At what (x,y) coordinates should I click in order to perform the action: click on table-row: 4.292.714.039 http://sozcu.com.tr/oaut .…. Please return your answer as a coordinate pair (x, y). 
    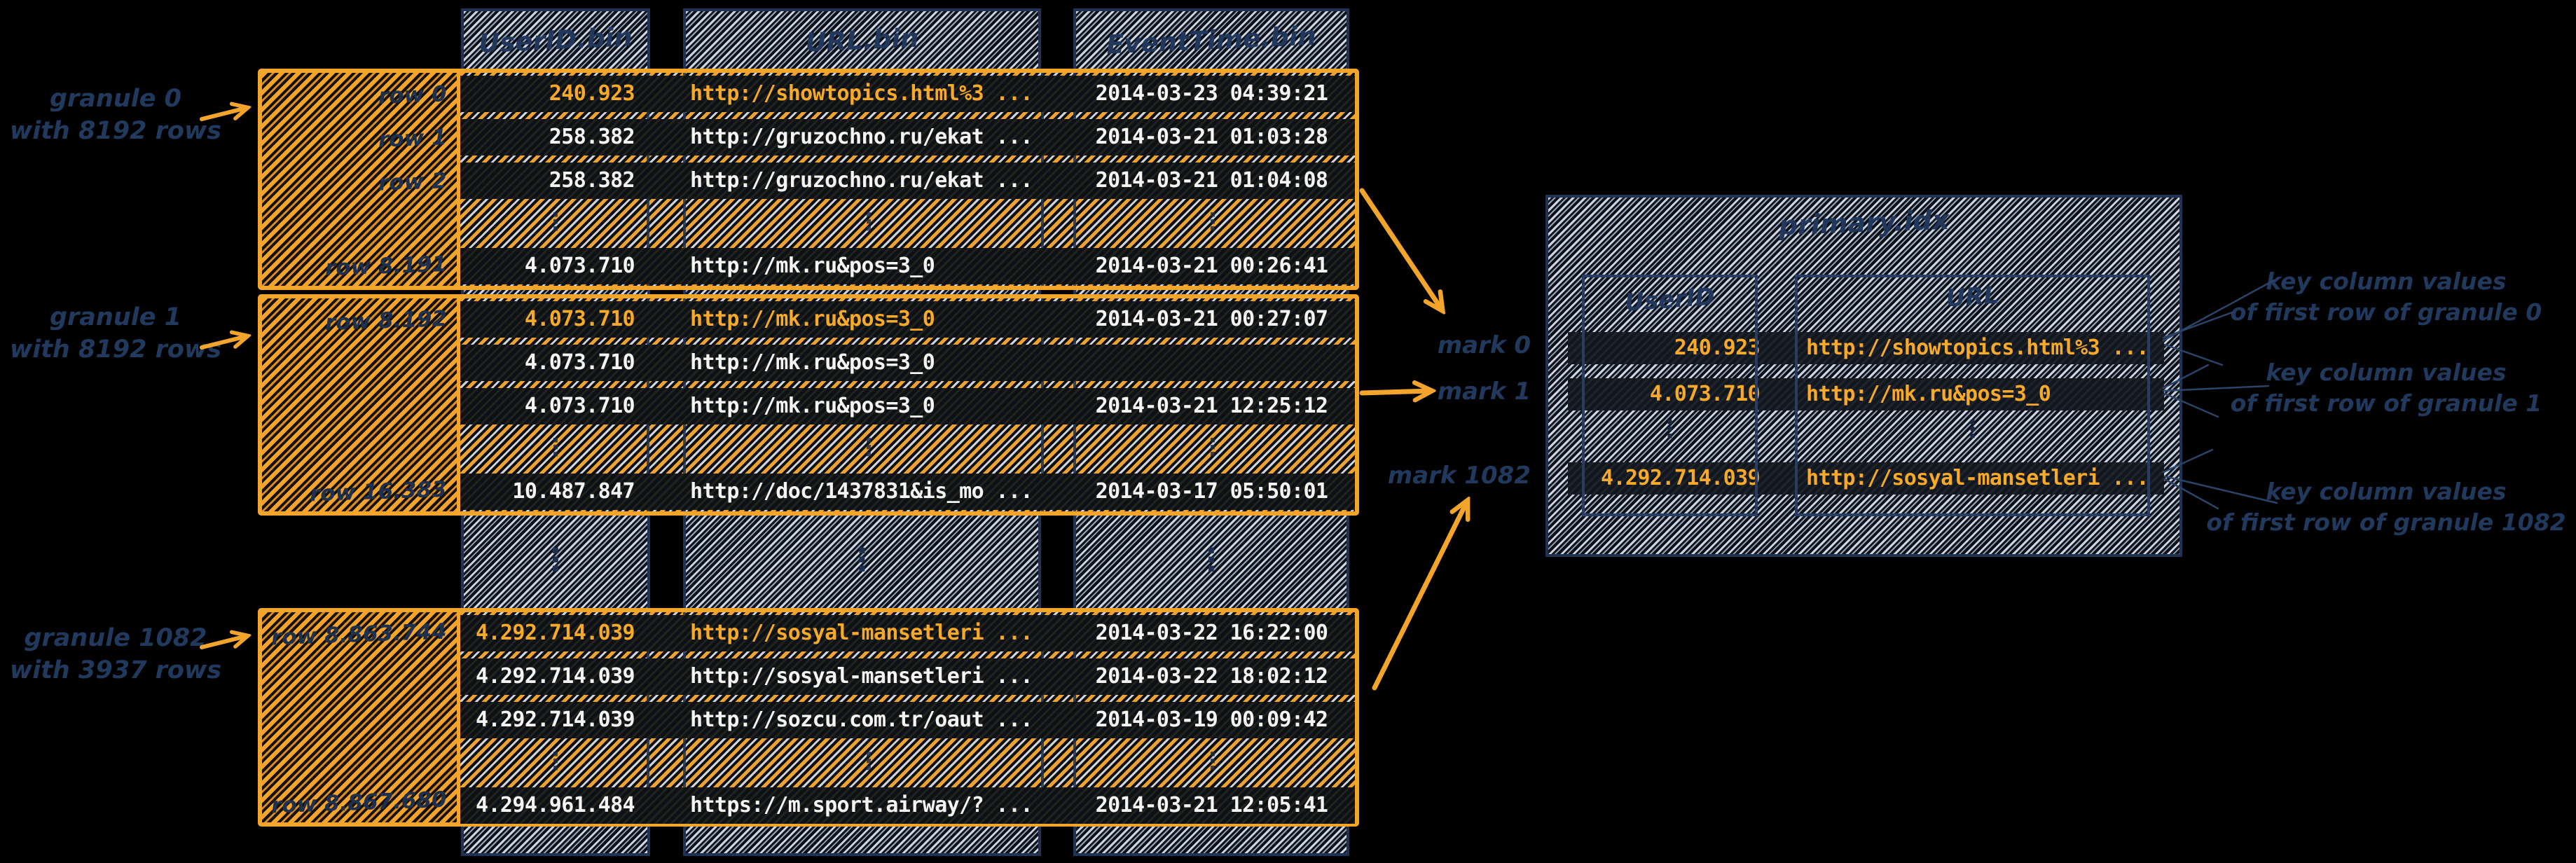
    Looking at the image, I should click on (907, 720).